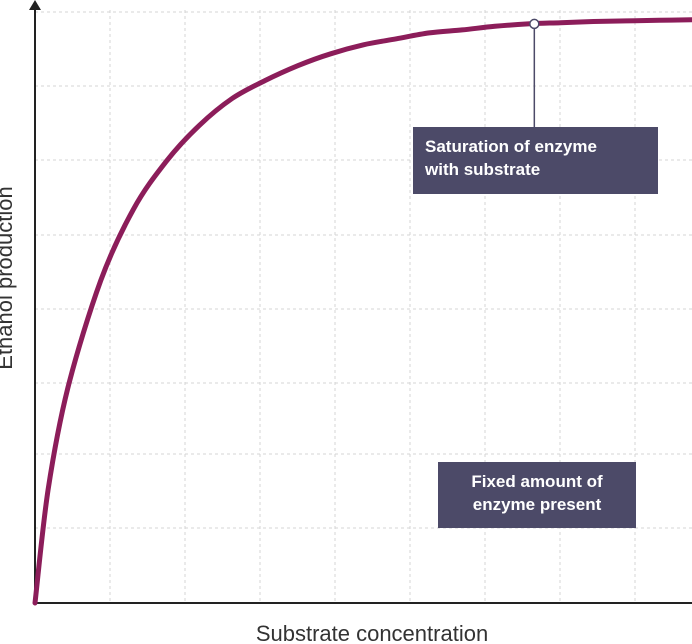 The height and width of the screenshot is (644, 692). I want to click on saturation-point, so click(534, 24).